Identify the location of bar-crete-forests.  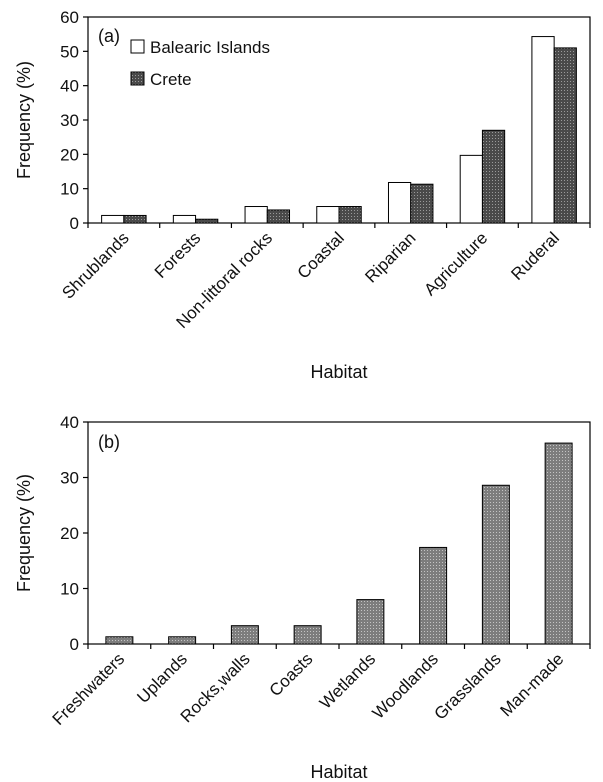
(207, 221).